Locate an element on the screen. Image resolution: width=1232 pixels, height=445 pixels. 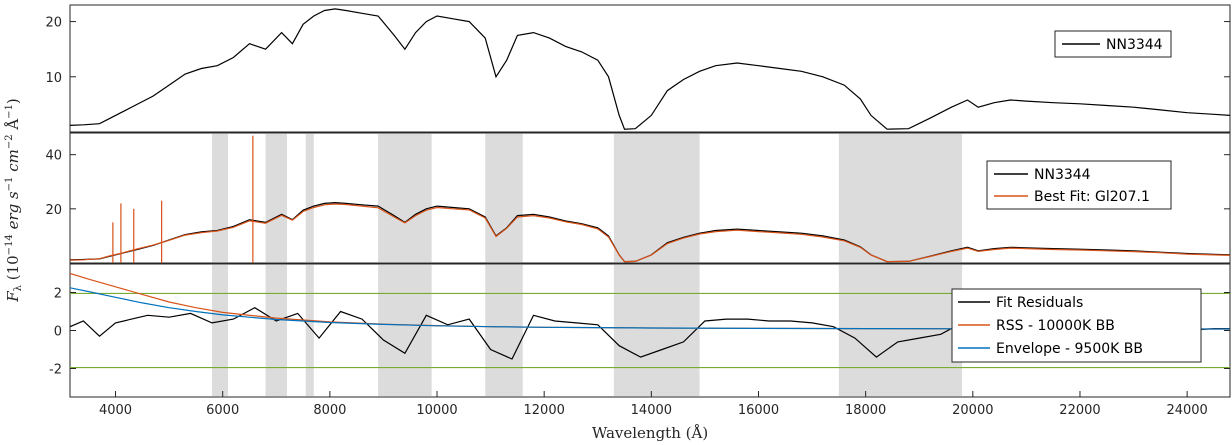
y-axis-label: Fλ (10−14 erg s−1 cm−2 Å−1) is located at coordinates (14, 200).